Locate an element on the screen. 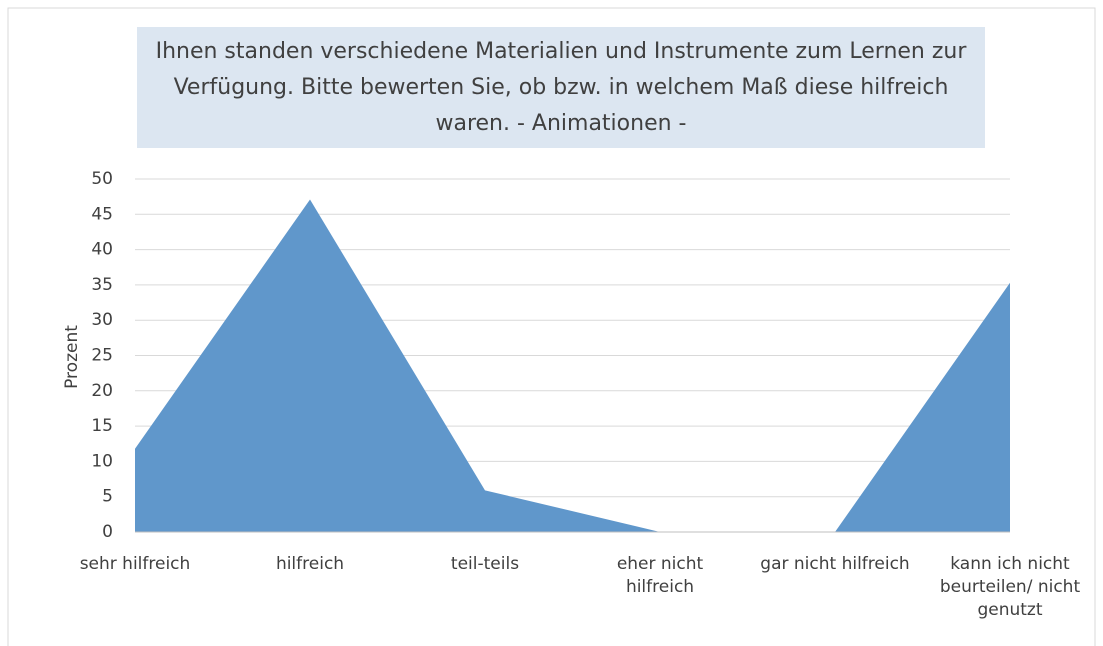 This screenshot has height=646, width=1103. y-tick-label: 0 is located at coordinates (107, 532).